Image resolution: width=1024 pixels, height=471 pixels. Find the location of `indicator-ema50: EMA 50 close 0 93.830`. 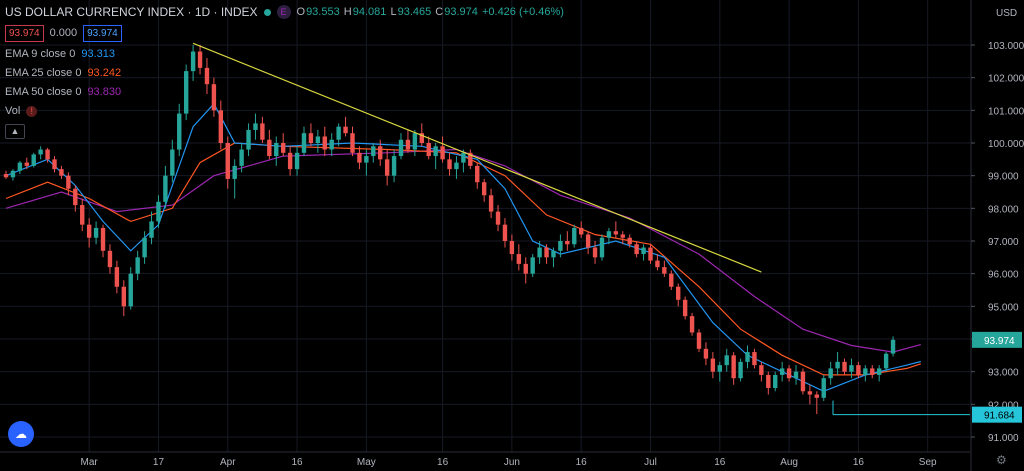

indicator-ema50: EMA 50 close 0 93.830 is located at coordinates (63, 92).